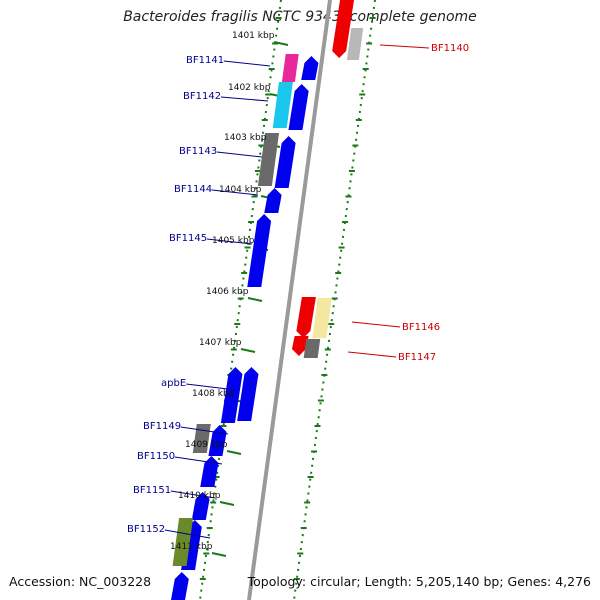  I want to click on gene-block-olive, so click(183, 542).